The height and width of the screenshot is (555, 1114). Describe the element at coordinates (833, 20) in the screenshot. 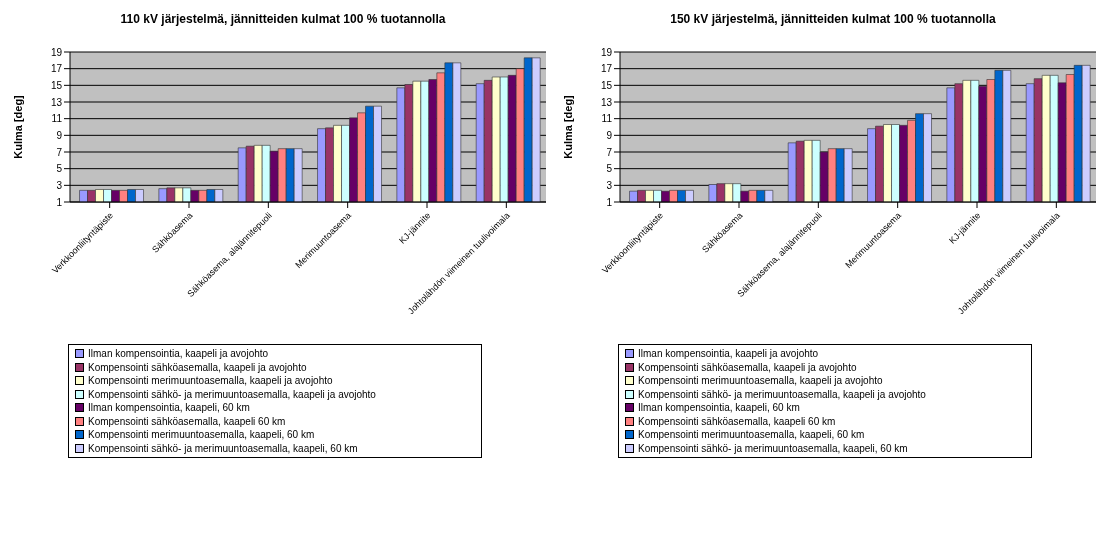

I see `chart-title: 150 kV järjestelmä, jännitteiden kulmat 100 % tuotannolla` at that location.